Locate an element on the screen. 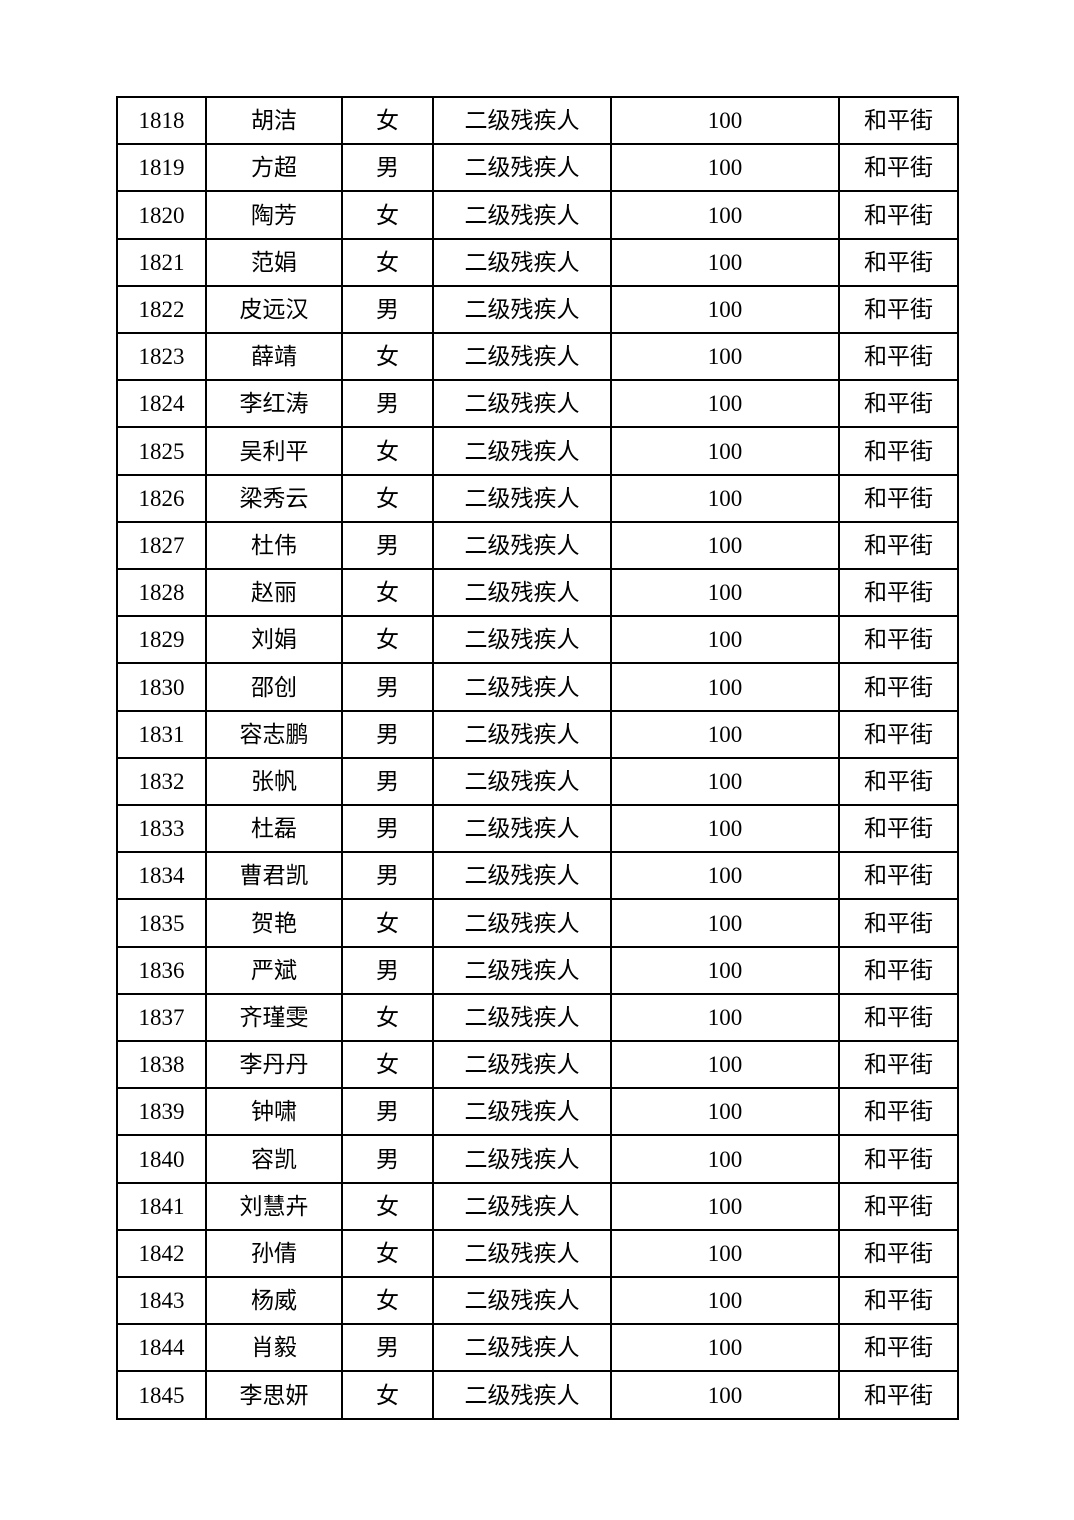 The width and height of the screenshot is (1074, 1520). name-cell: 皮远汉 is located at coordinates (274, 309).